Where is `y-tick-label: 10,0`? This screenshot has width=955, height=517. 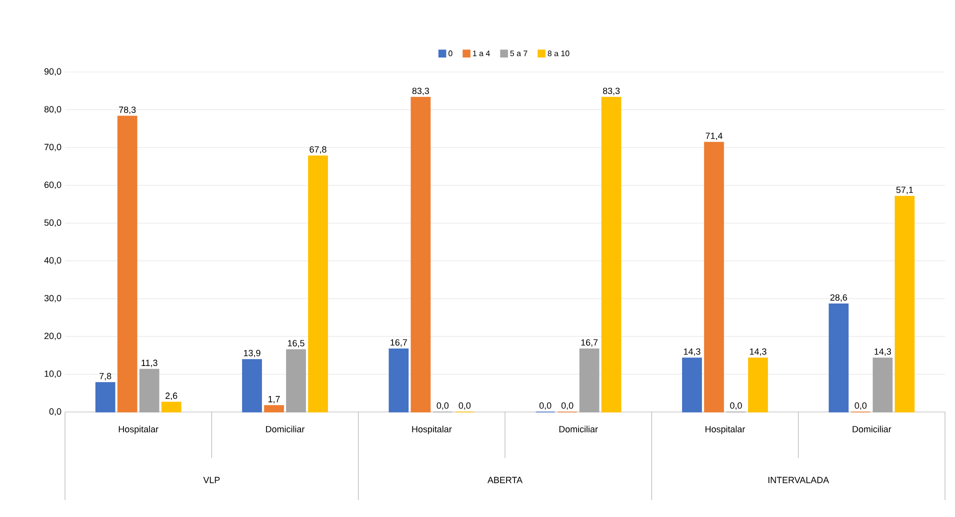 y-tick-label: 10,0 is located at coordinates (53, 374).